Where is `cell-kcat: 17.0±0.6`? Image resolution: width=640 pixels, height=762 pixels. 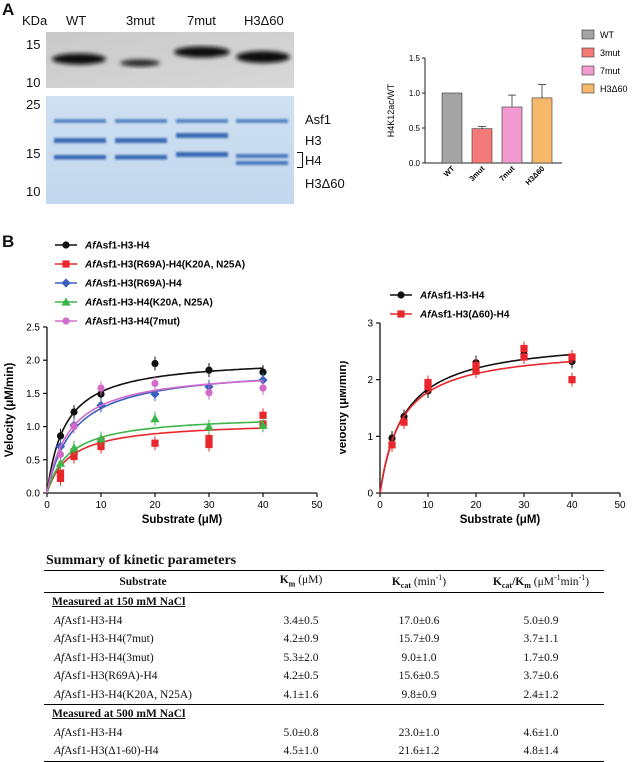
cell-kcat: 17.0±0.6 is located at coordinates (419, 620).